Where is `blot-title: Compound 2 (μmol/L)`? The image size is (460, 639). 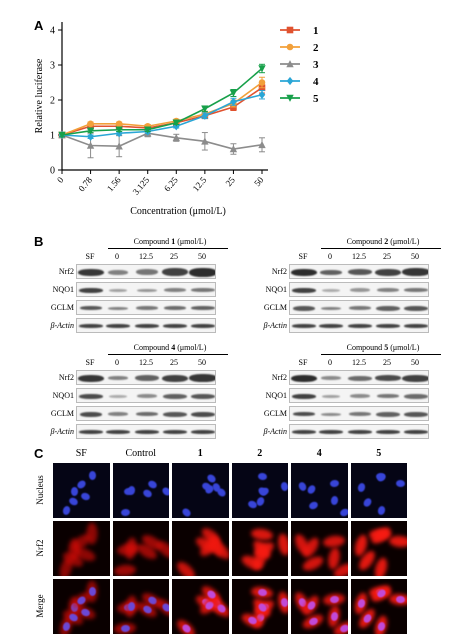 blot-title: Compound 2 (μmol/L) is located at coordinates (383, 241).